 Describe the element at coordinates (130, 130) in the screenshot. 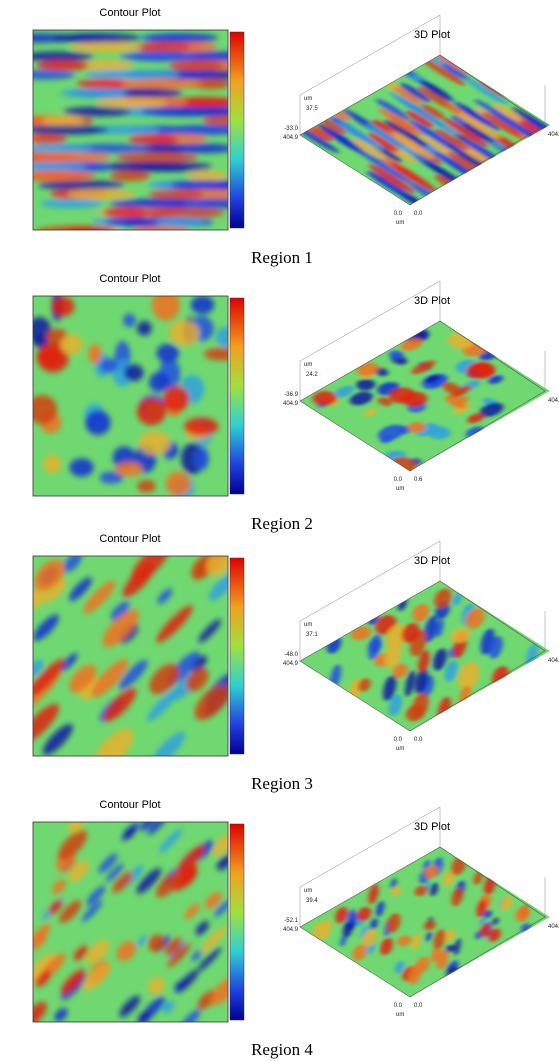

I see `contour-frame` at that location.